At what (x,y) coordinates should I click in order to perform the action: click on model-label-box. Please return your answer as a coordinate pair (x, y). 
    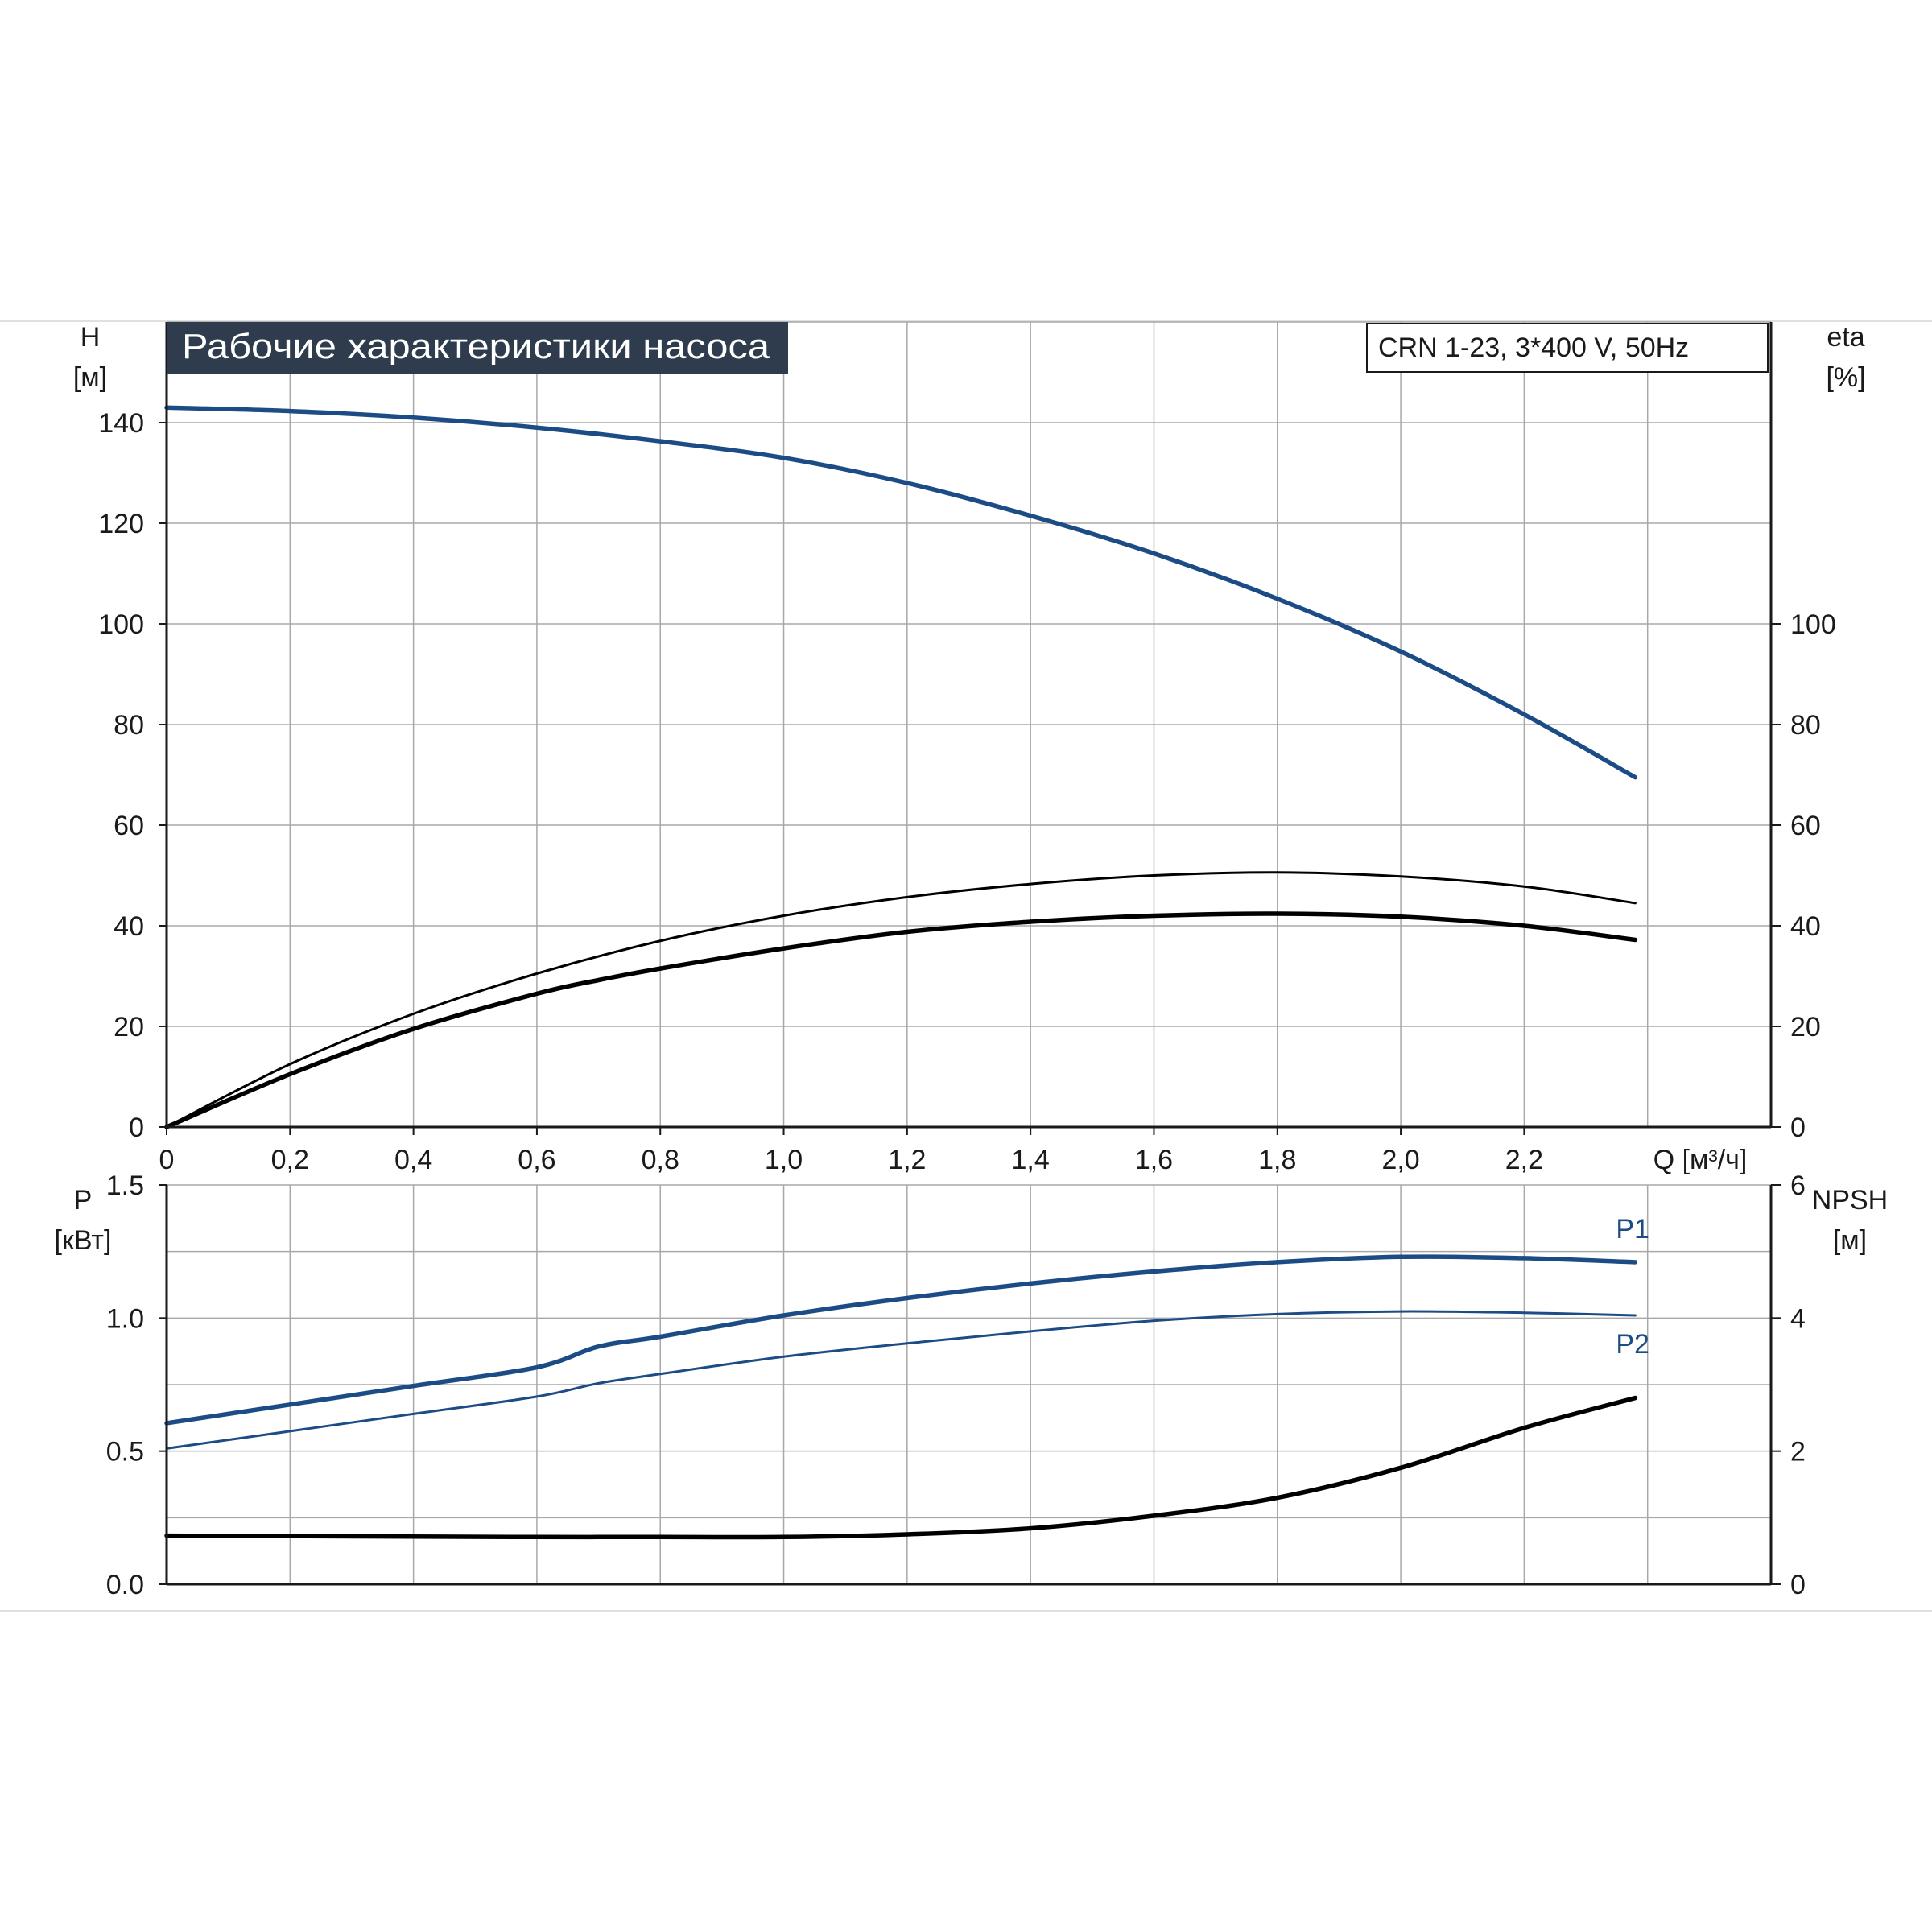
    Looking at the image, I should click on (1567, 348).